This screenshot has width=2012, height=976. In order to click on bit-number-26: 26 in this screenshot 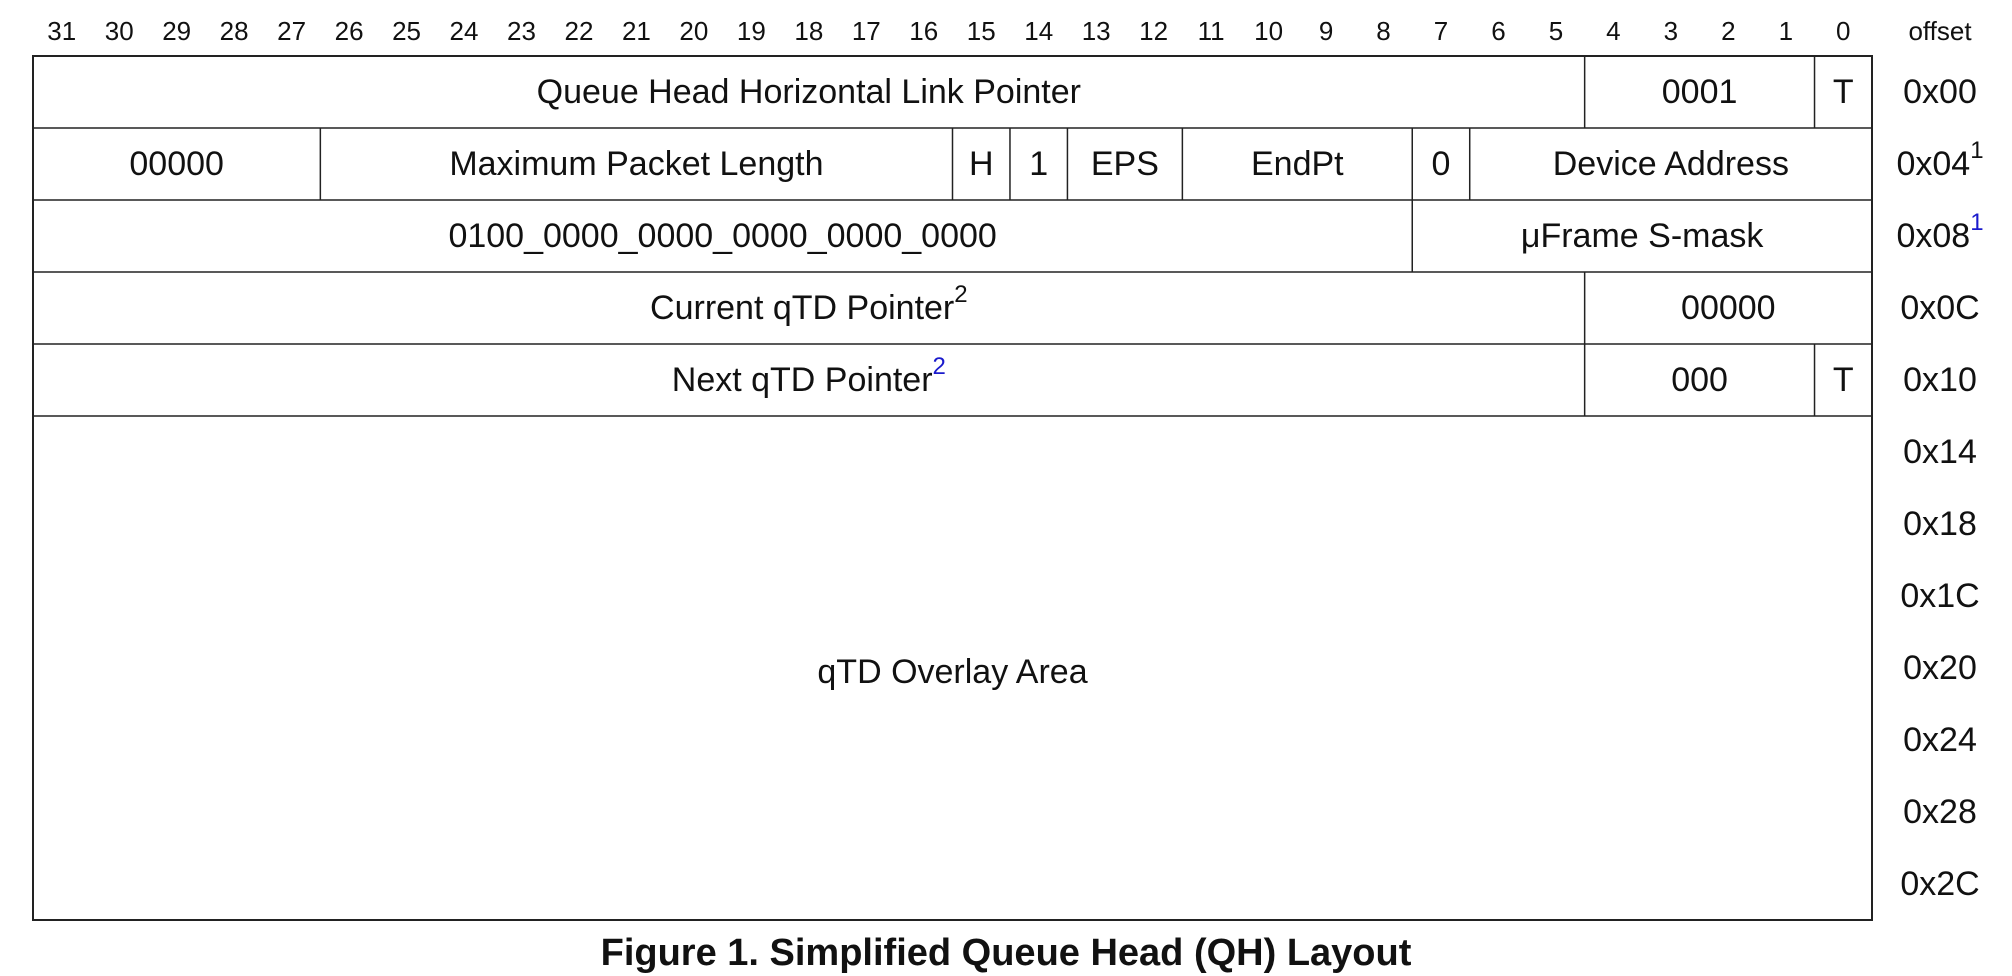, I will do `click(349, 31)`.